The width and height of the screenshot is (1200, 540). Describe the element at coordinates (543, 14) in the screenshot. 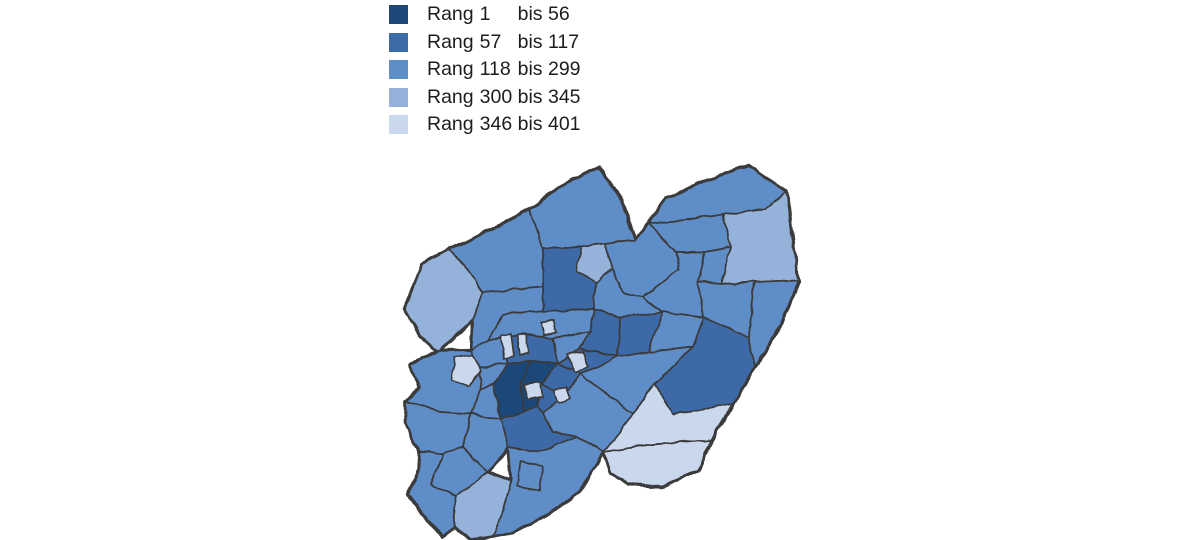

I see `legend-range-end: bis 56` at that location.